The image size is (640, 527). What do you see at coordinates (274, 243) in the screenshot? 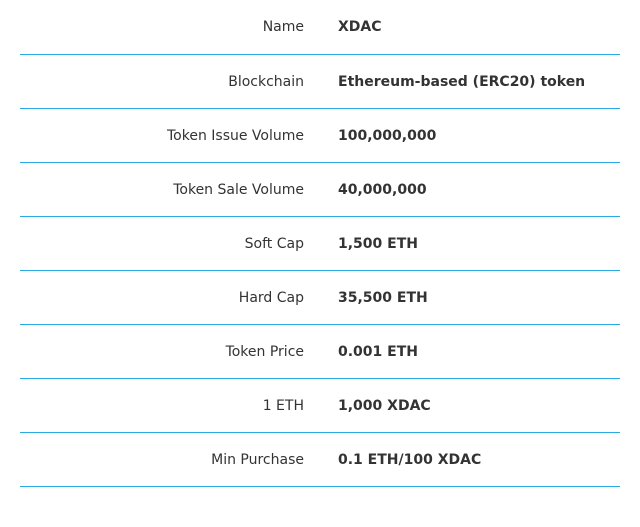
I see `row-label: Soft Cap` at bounding box center [274, 243].